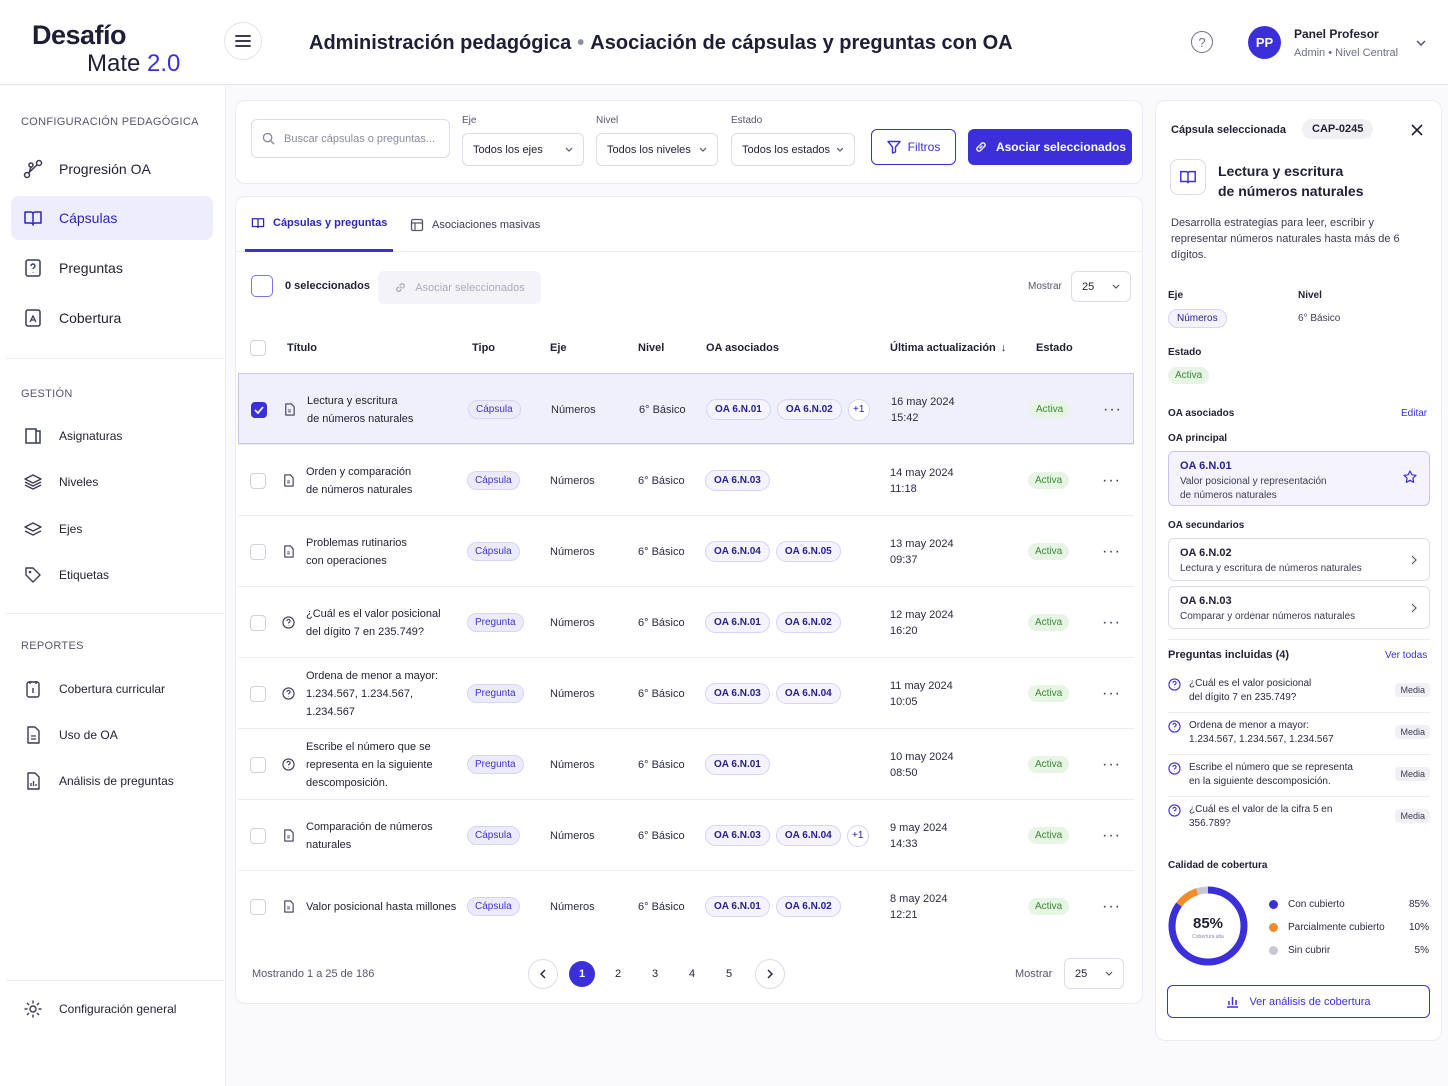  I want to click on col-header-nivel: Nivel, so click(651, 348).